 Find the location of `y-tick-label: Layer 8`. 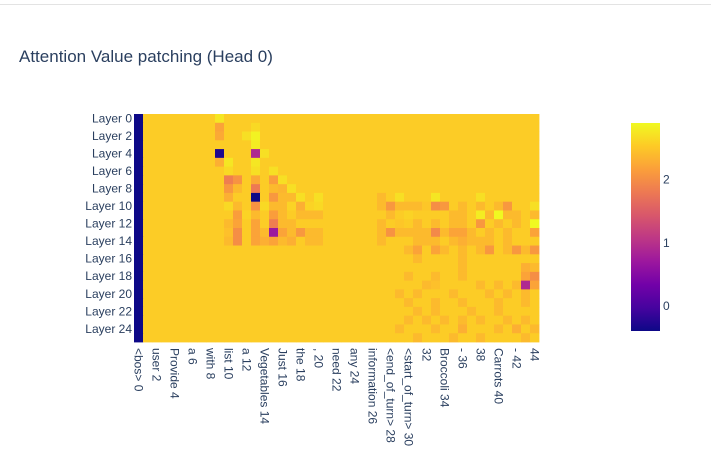

y-tick-label: Layer 8 is located at coordinates (112, 189).